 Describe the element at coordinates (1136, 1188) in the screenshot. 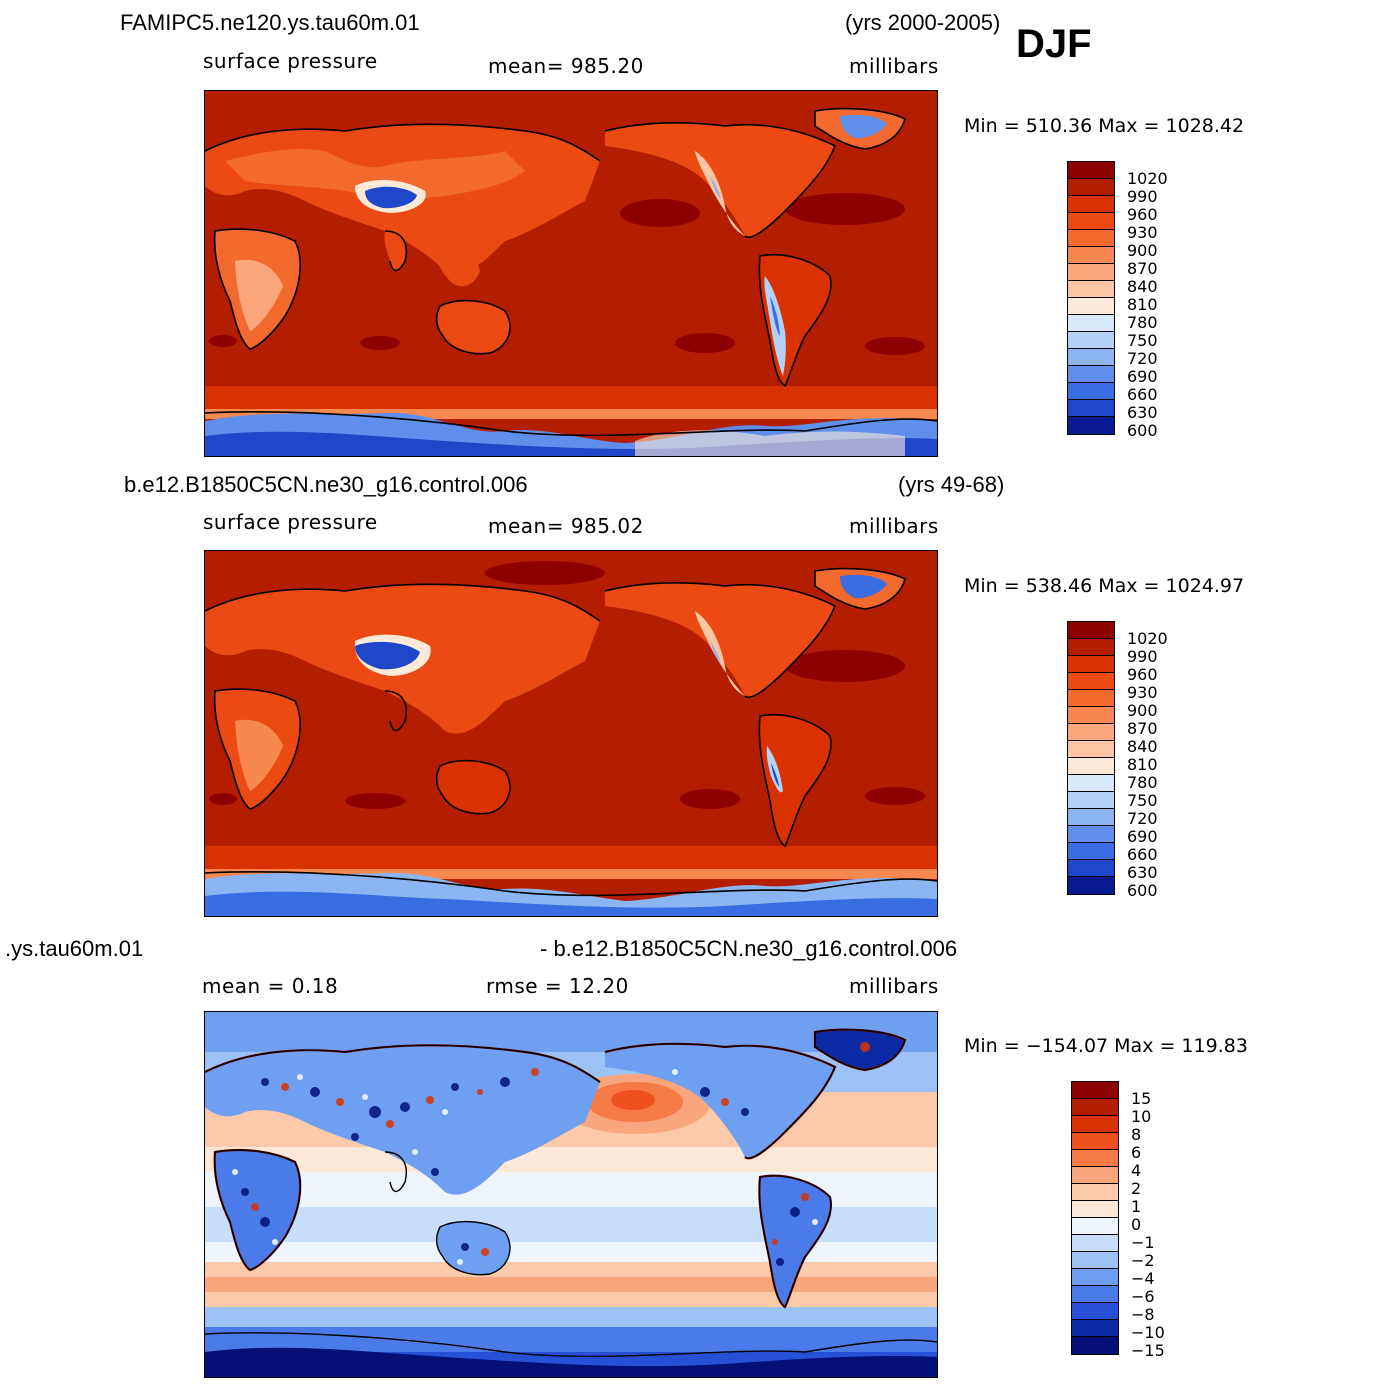

I see `colorbar-level-label: 2` at that location.